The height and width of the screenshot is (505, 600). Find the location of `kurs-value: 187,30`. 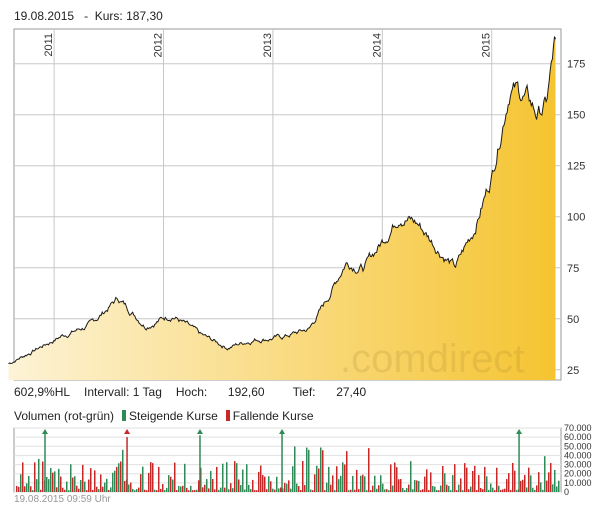

kurs-value: 187,30 is located at coordinates (144, 16).